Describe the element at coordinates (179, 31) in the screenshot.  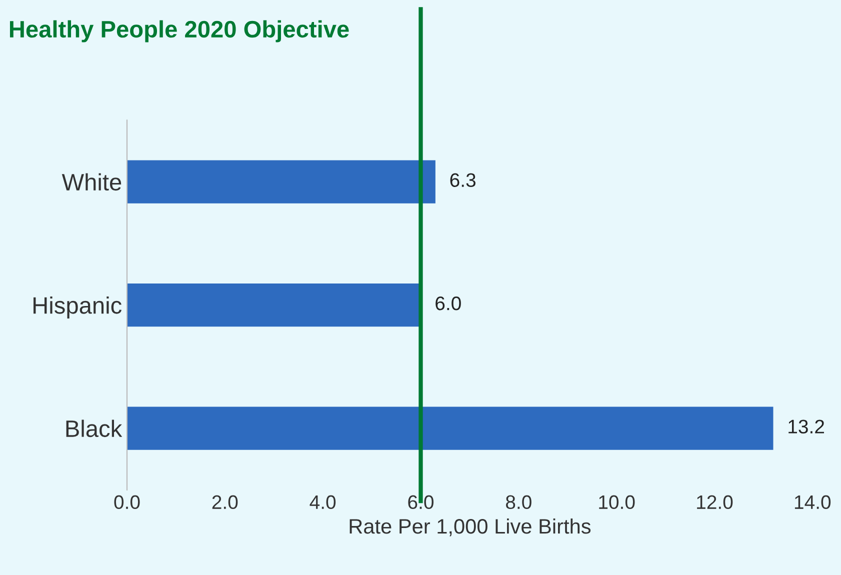
I see `ref-line-label: Healthy People 2020 Objective` at that location.